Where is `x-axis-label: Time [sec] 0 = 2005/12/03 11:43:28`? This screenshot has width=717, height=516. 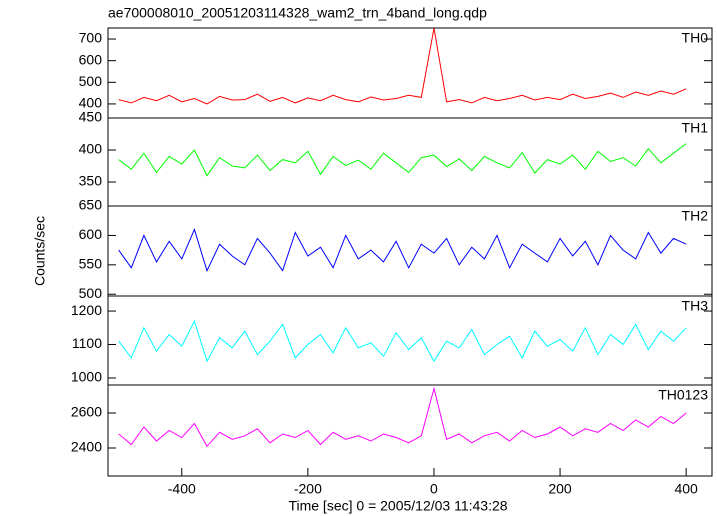
x-axis-label: Time [sec] 0 = 2005/12/03 11:43:28 is located at coordinates (397, 506).